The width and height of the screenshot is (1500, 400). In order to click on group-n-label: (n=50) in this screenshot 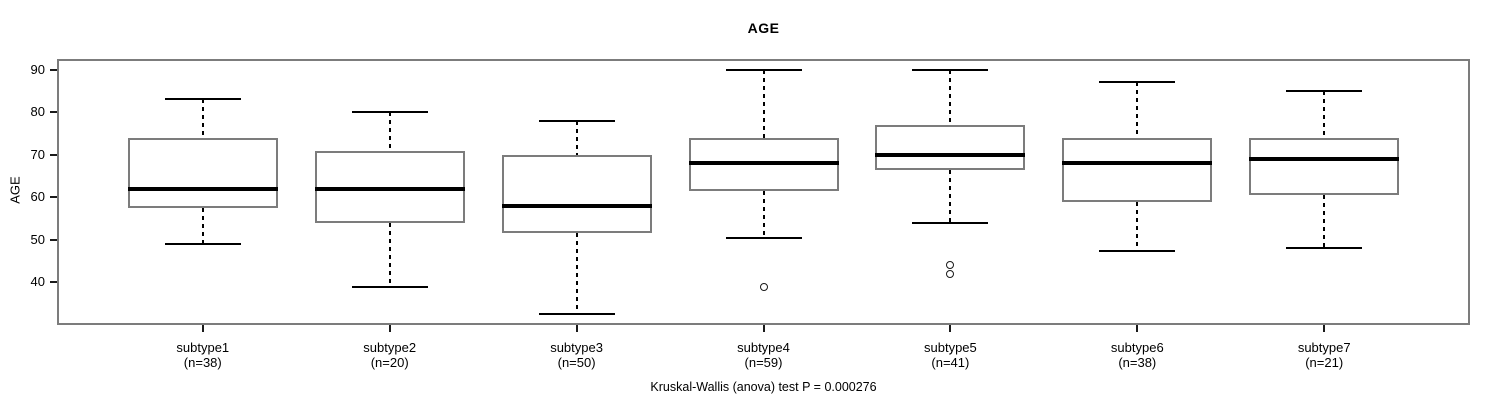, I will do `click(576, 362)`.